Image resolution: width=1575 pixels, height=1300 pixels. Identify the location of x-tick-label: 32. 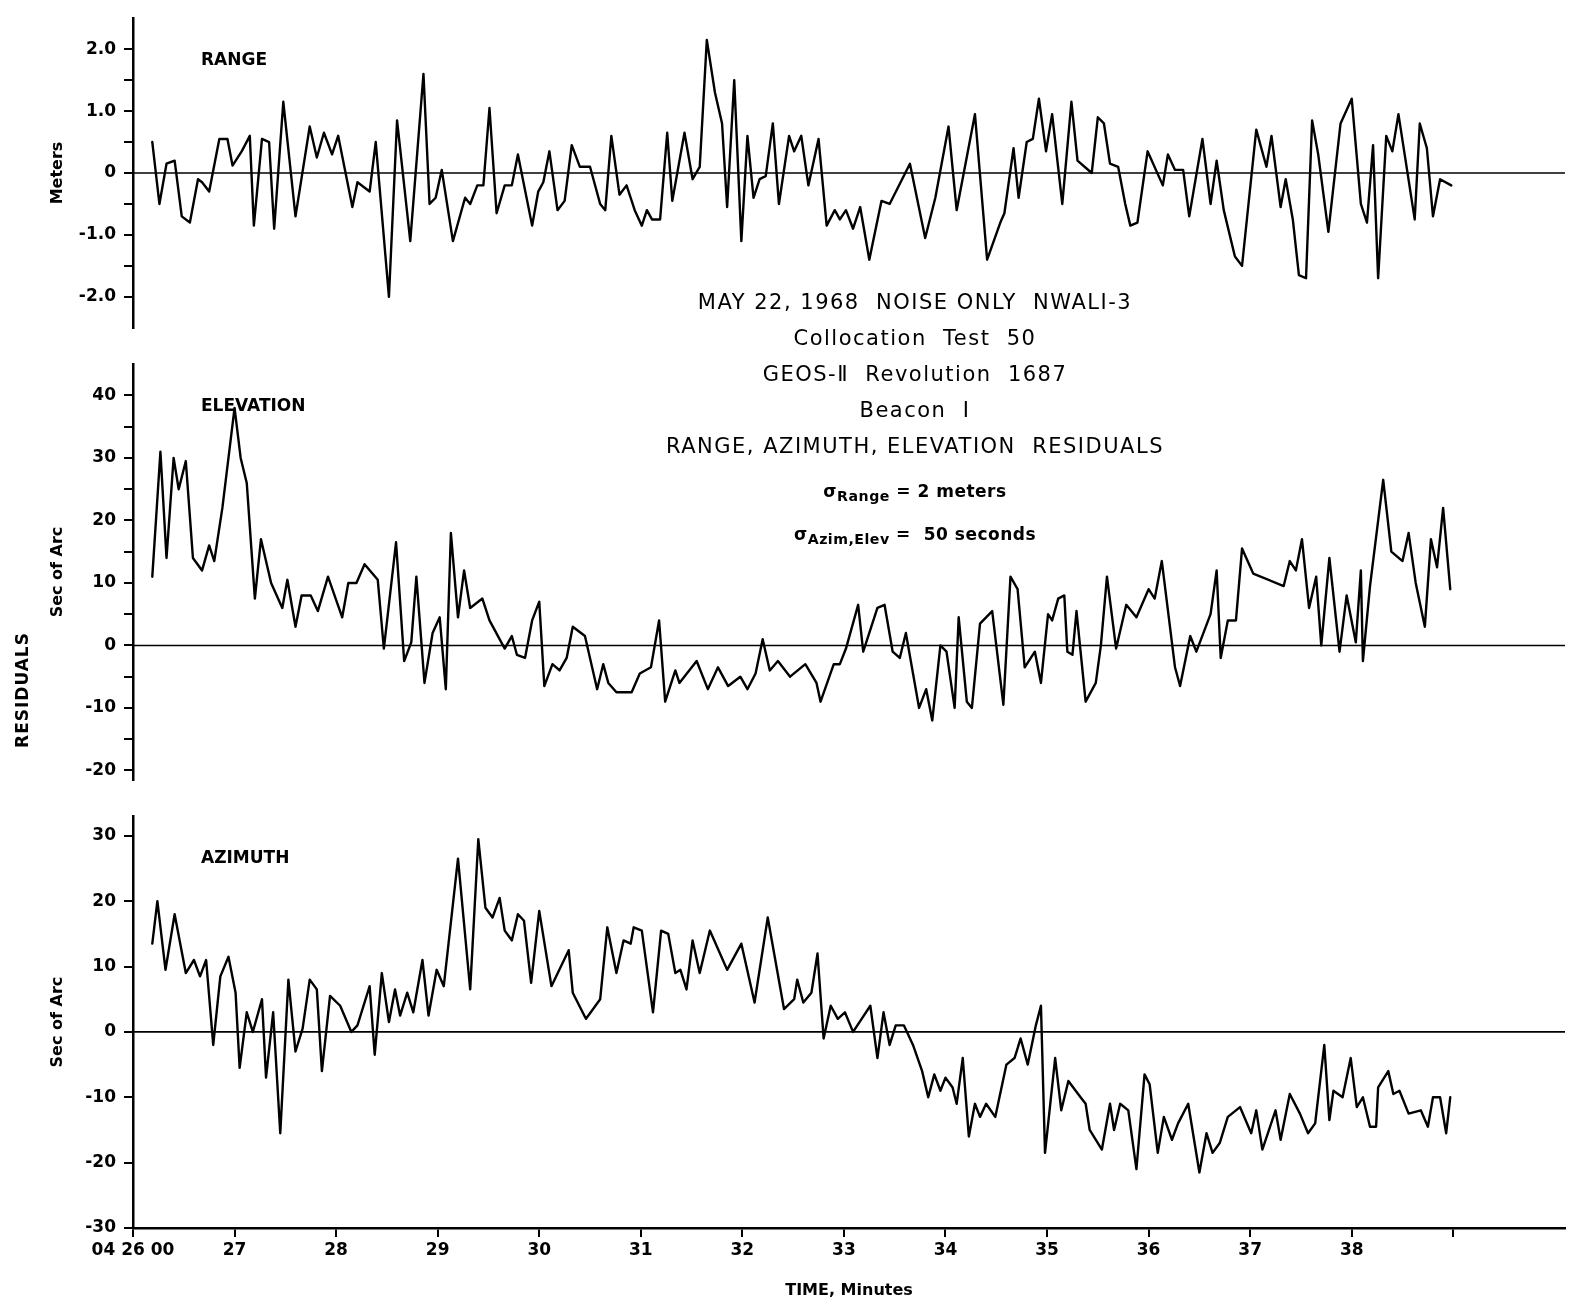
(742, 1248).